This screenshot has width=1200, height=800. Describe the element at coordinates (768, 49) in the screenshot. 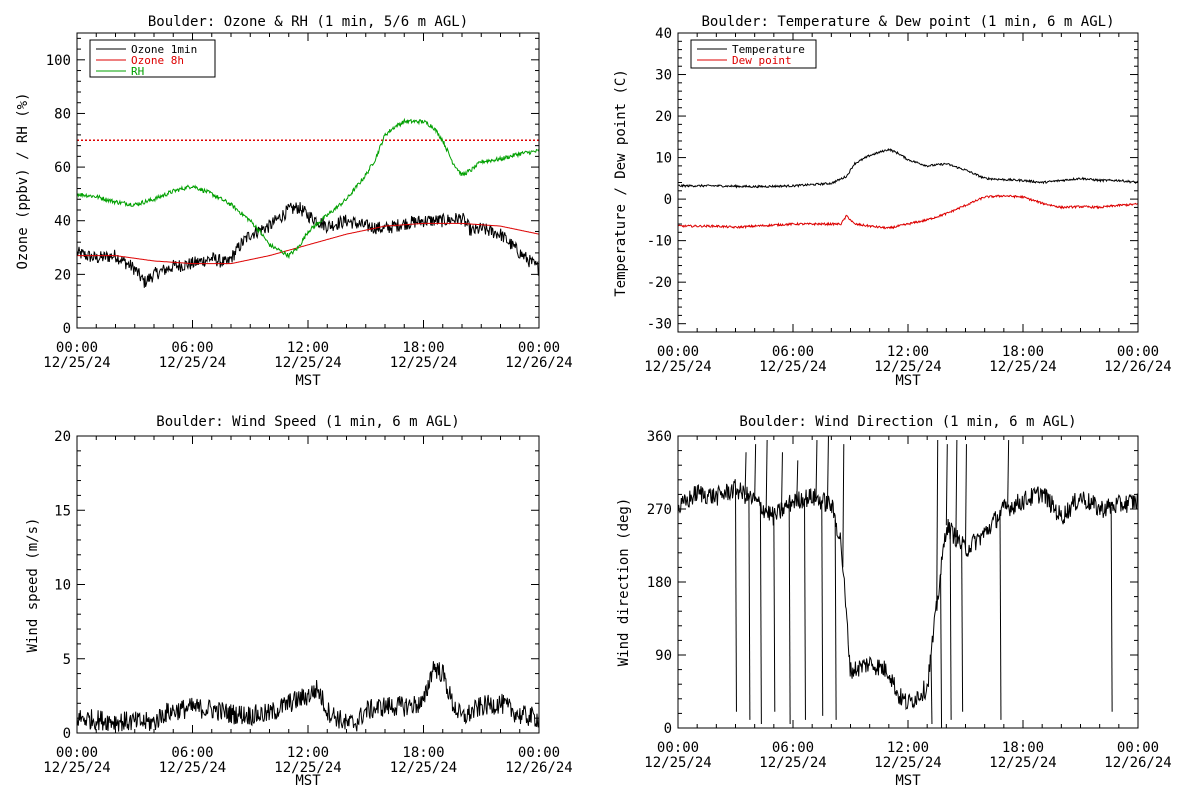

I see `legend-label-temperature: Temperature` at that location.